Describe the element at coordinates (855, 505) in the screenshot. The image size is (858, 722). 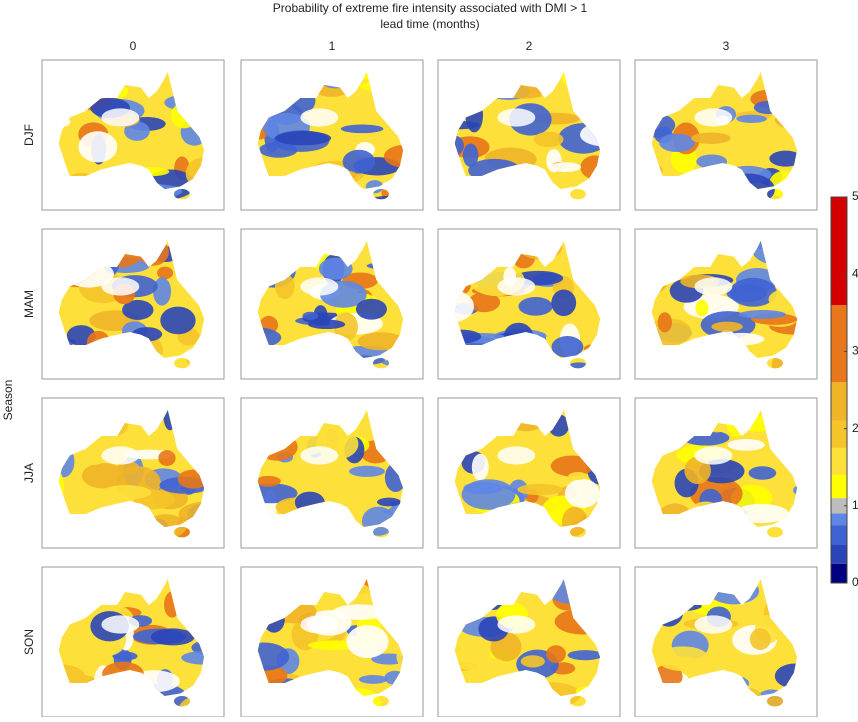
I see `colorbar-tick-label: 1` at that location.